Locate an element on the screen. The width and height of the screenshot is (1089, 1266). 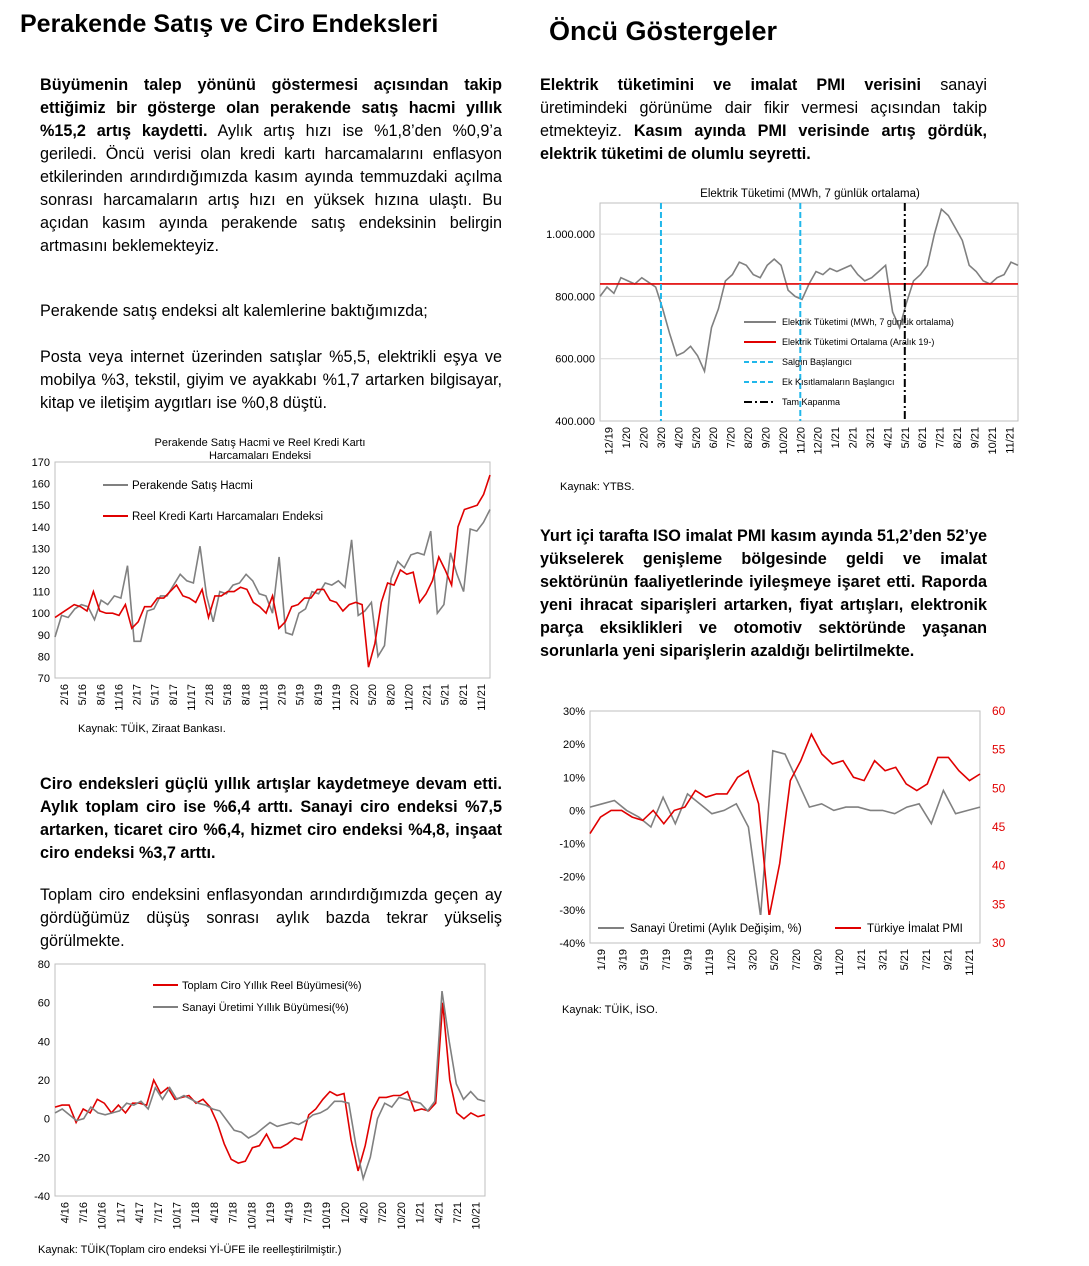
x-tick-label: 11/18 is located at coordinates (264, 697).